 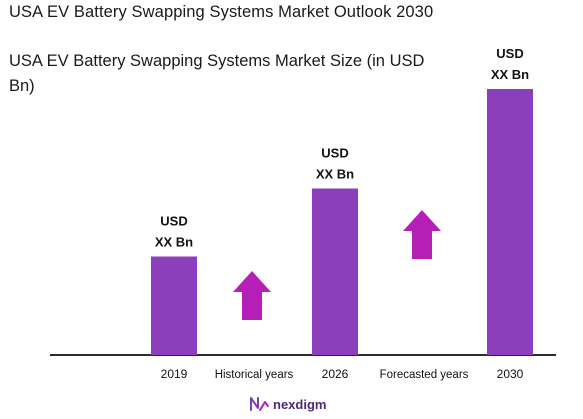 What do you see at coordinates (424, 375) in the screenshot?
I see `period-label: Forecasted years` at bounding box center [424, 375].